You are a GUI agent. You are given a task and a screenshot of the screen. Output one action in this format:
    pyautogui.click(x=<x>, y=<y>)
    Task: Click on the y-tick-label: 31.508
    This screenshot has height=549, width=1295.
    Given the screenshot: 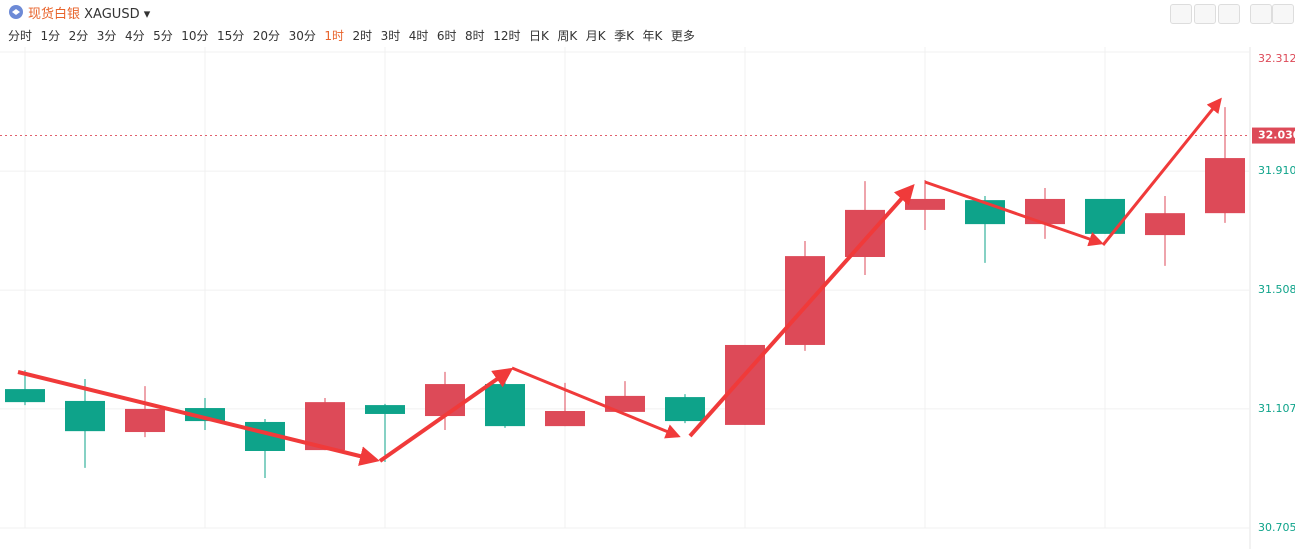 What is the action you would take?
    pyautogui.click(x=1276, y=289)
    